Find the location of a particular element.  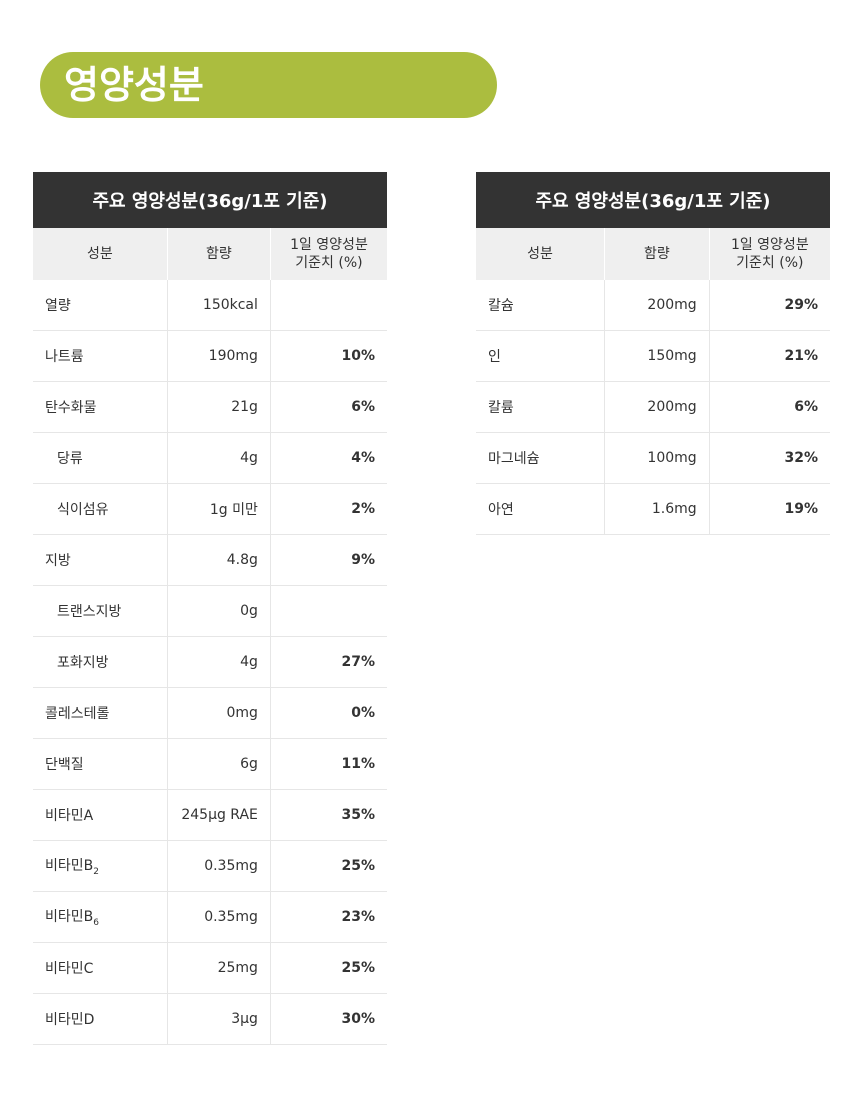

table-row: 아연 1.6mg 19% is located at coordinates (653, 509).